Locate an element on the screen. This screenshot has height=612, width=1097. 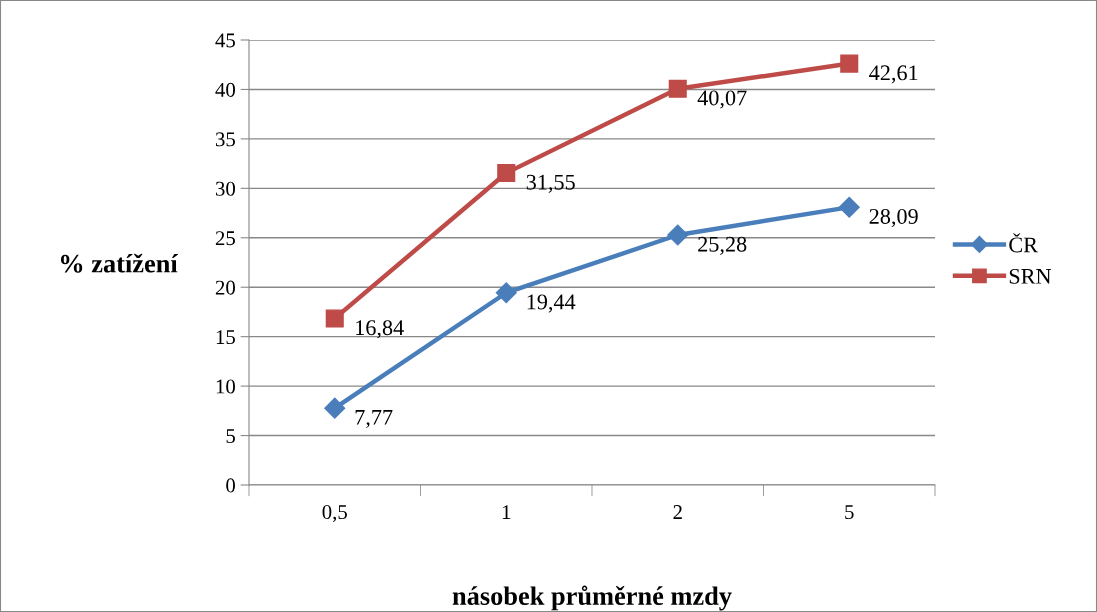
x-tick-label: 2 is located at coordinates (677, 512).